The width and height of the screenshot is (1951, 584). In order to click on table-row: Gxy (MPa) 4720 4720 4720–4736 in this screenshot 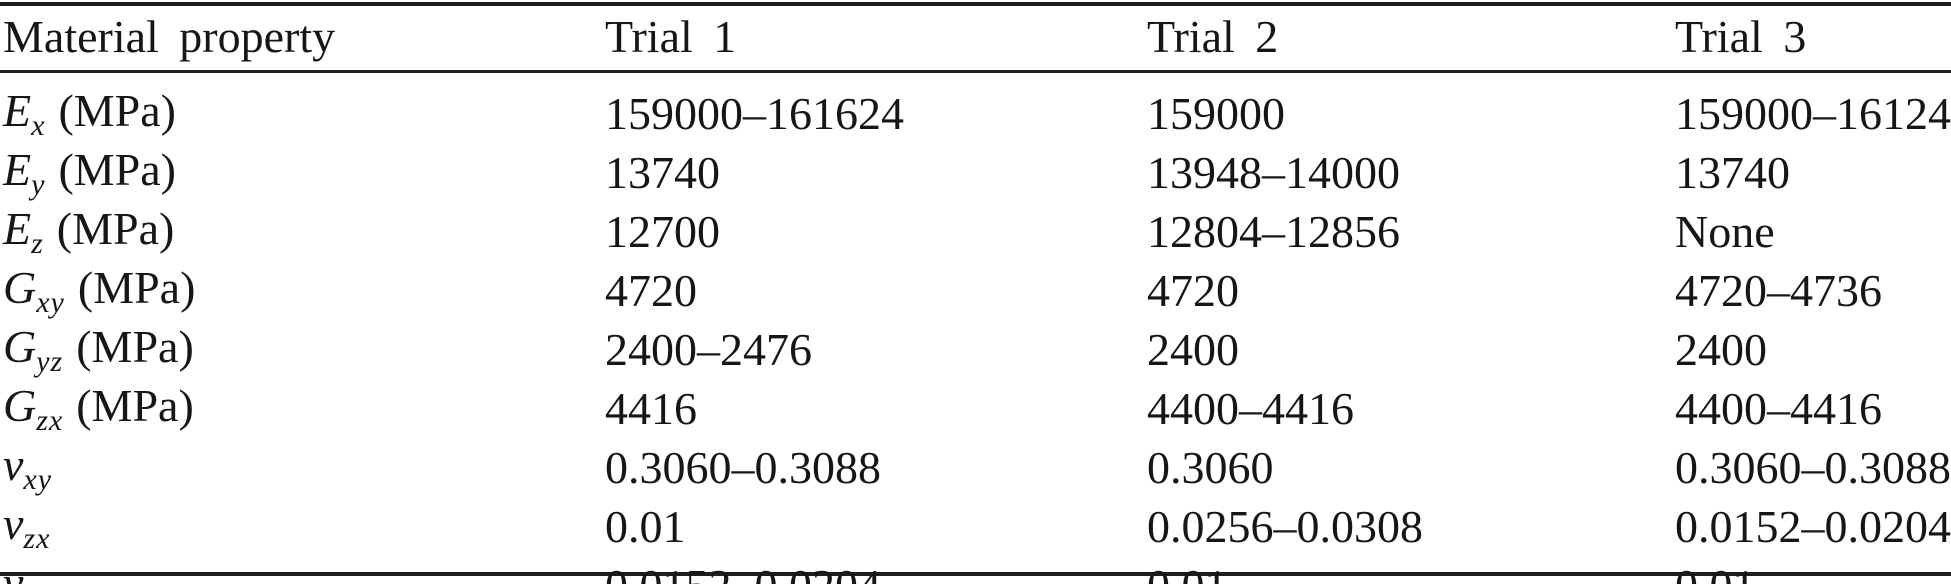, I will do `click(977, 290)`.